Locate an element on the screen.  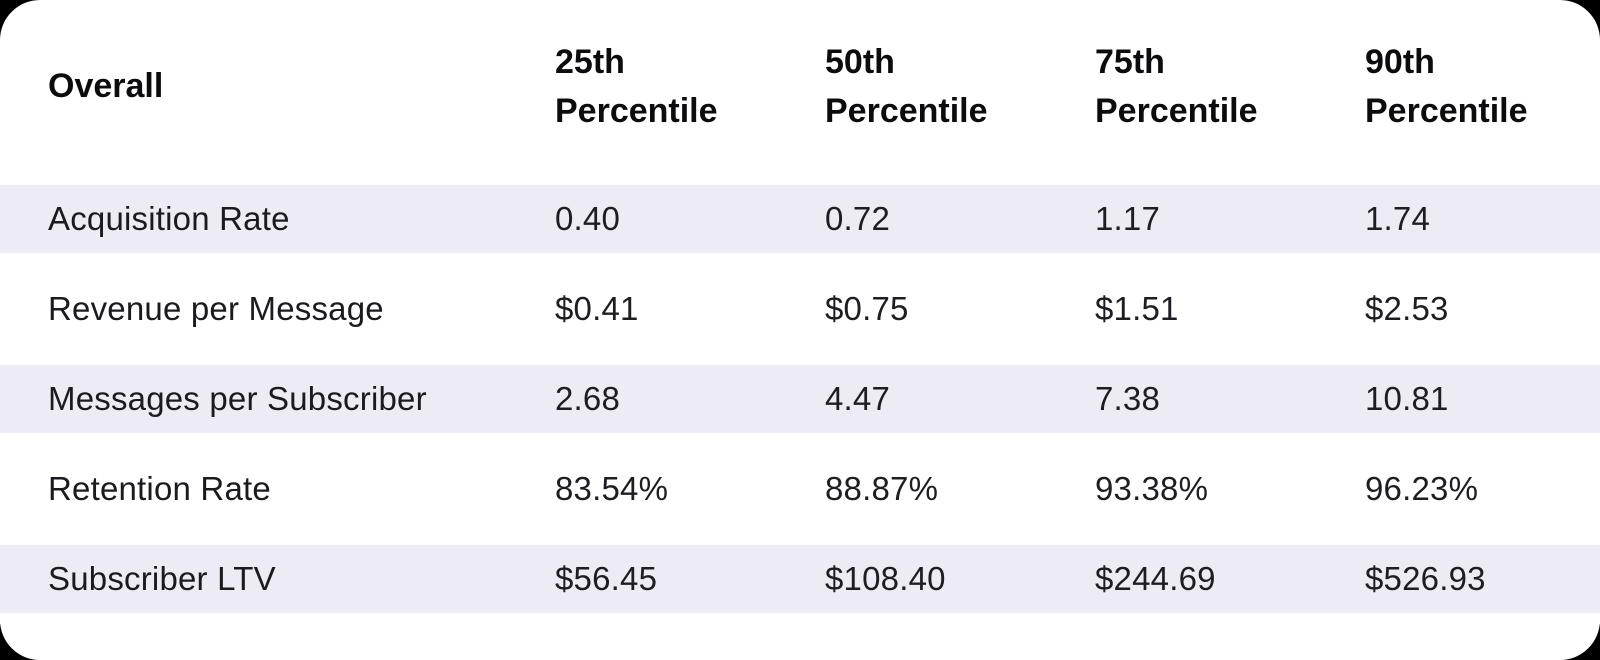
column-header-50th: 50th Percentile is located at coordinates (906, 86).